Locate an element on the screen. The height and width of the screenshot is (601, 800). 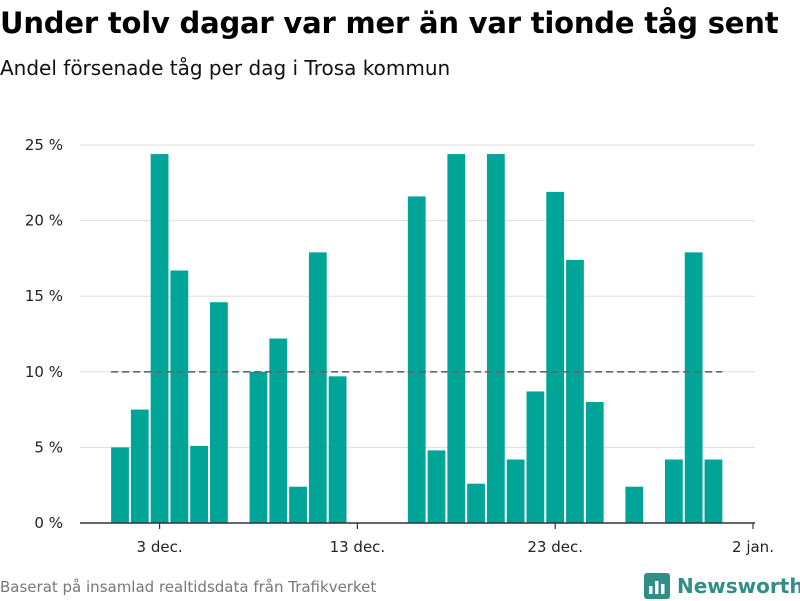
y-tick-label: 25 % is located at coordinates (44, 145).